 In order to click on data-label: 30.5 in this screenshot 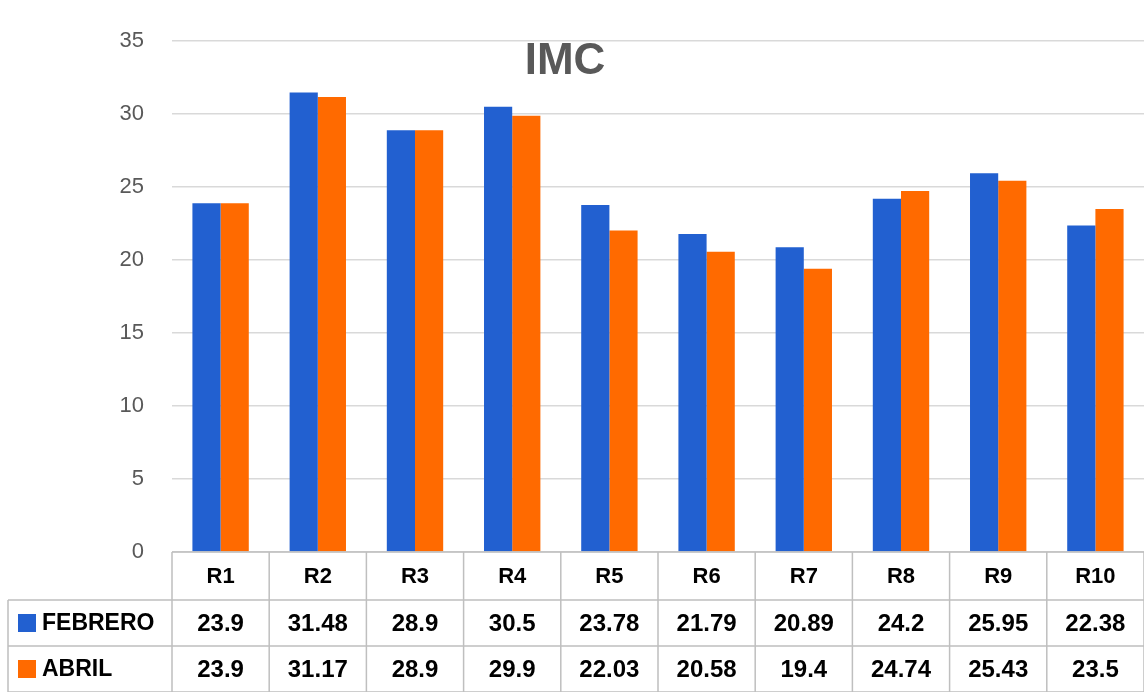, I will do `click(512, 622)`.